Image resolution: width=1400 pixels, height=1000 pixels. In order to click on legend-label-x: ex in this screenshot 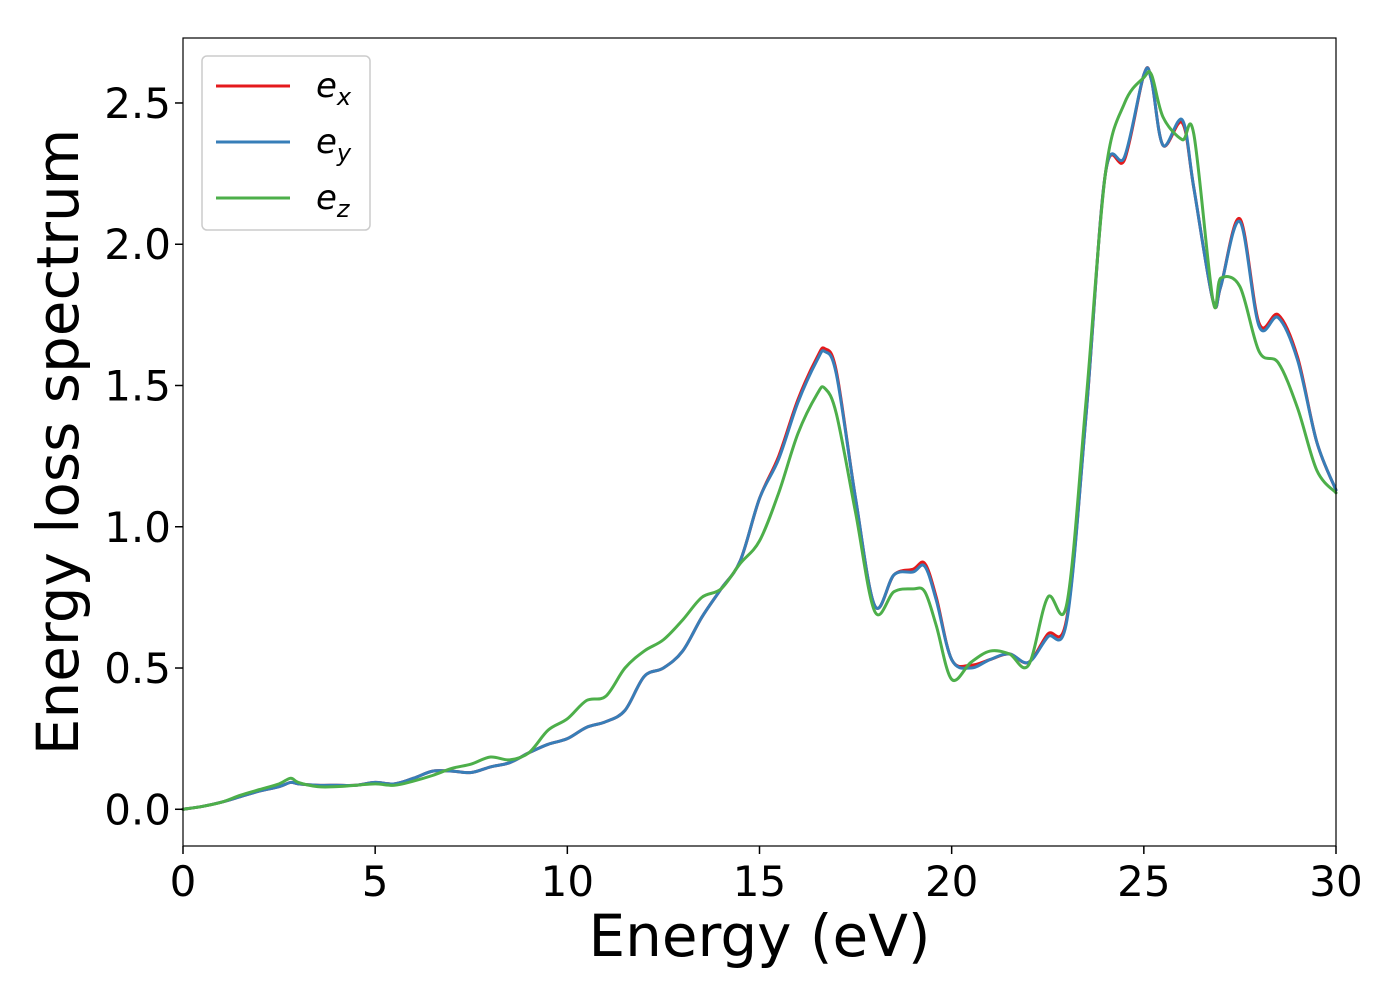, I will do `click(334, 88)`.